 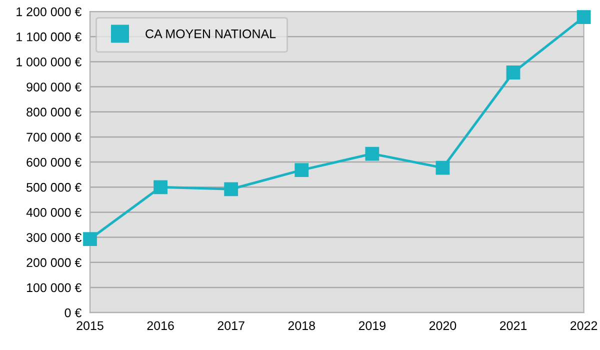 I want to click on y-tick-label: 400 000 €, so click(x=54, y=212).